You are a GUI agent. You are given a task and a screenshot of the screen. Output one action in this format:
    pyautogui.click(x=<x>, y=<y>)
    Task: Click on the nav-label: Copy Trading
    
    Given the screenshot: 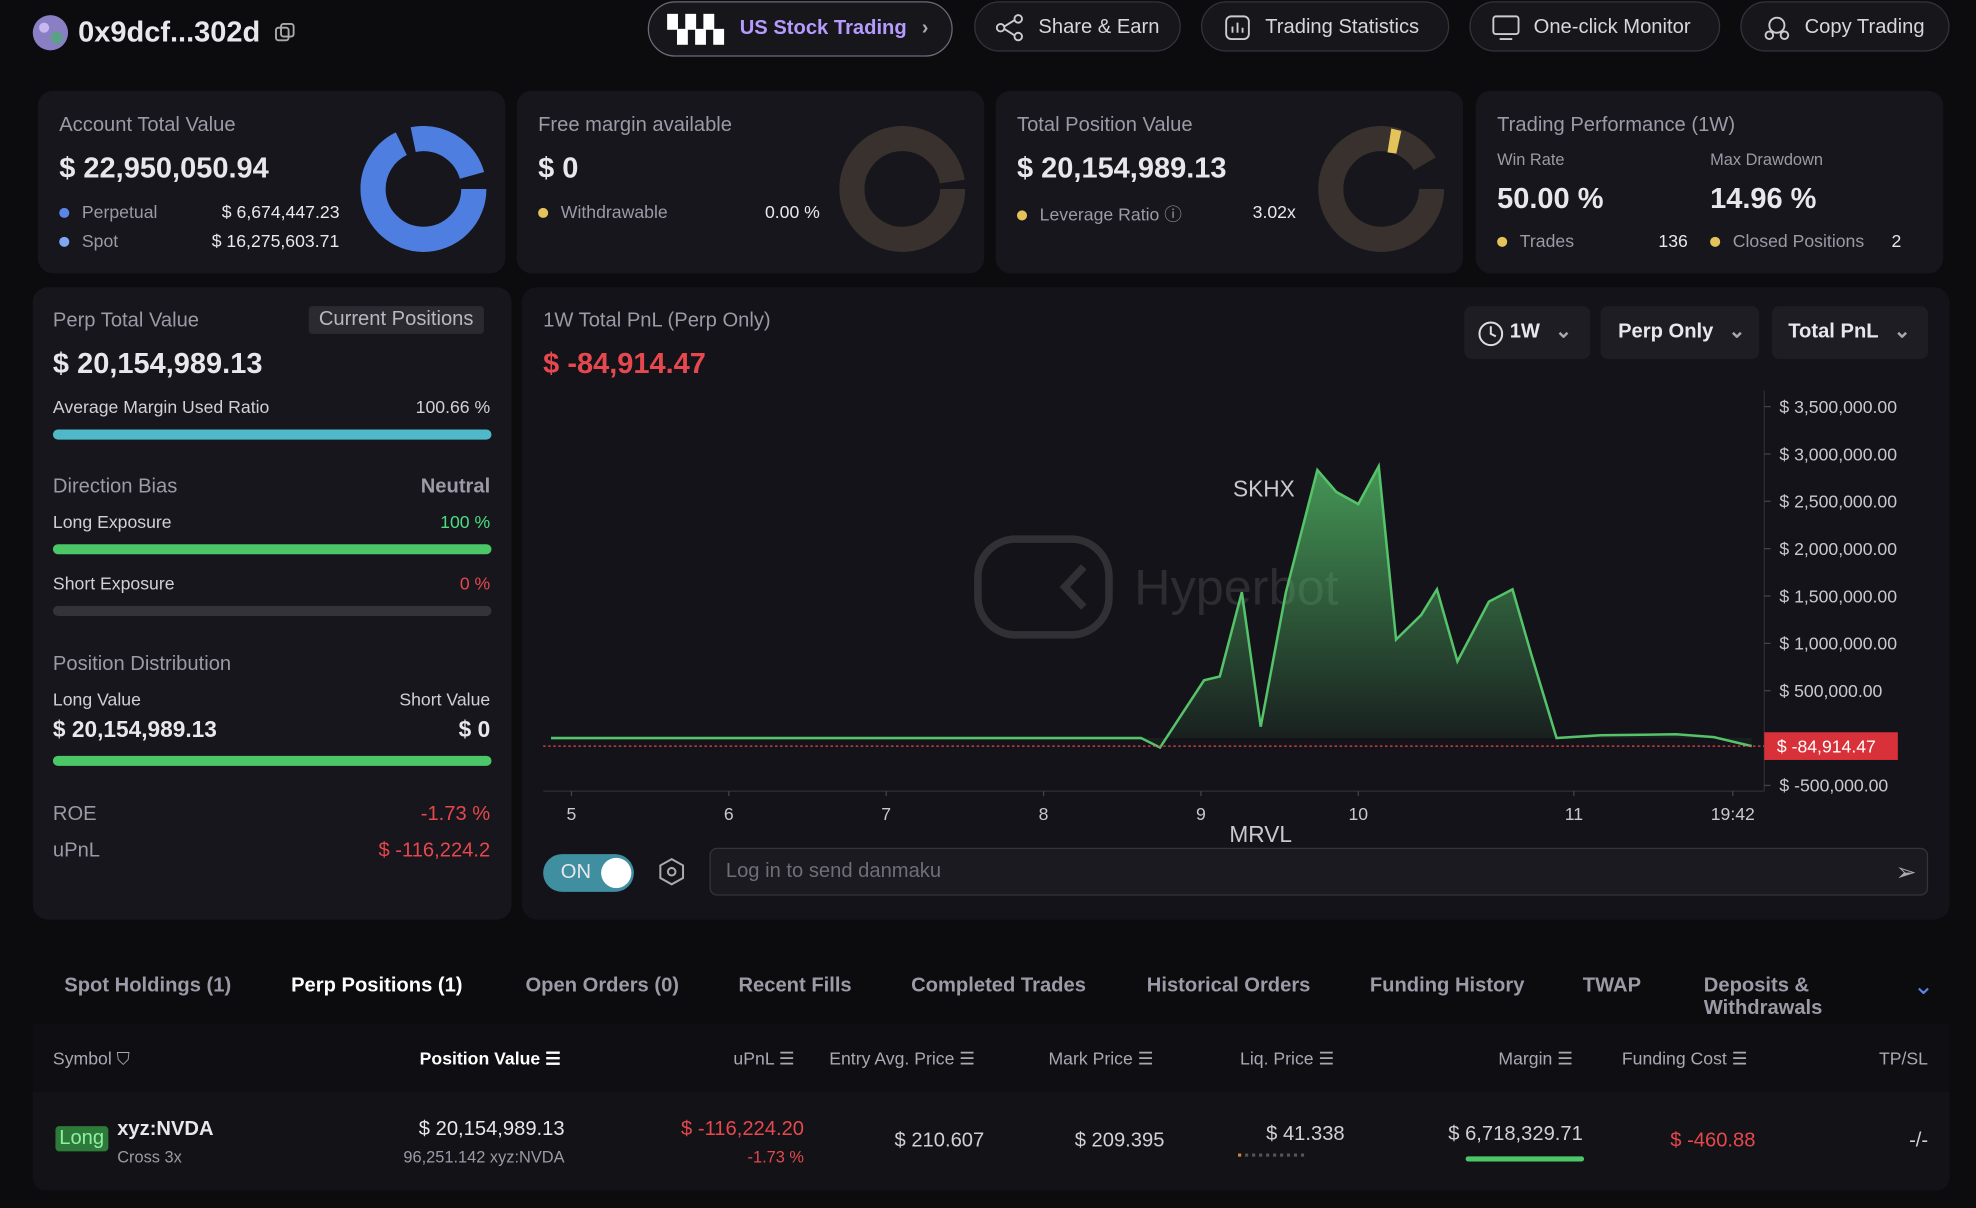 What is the action you would take?
    pyautogui.click(x=1864, y=27)
    